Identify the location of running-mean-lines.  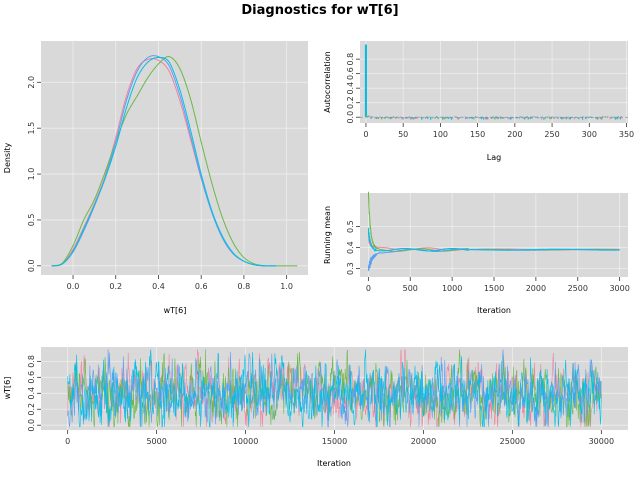
(493, 231).